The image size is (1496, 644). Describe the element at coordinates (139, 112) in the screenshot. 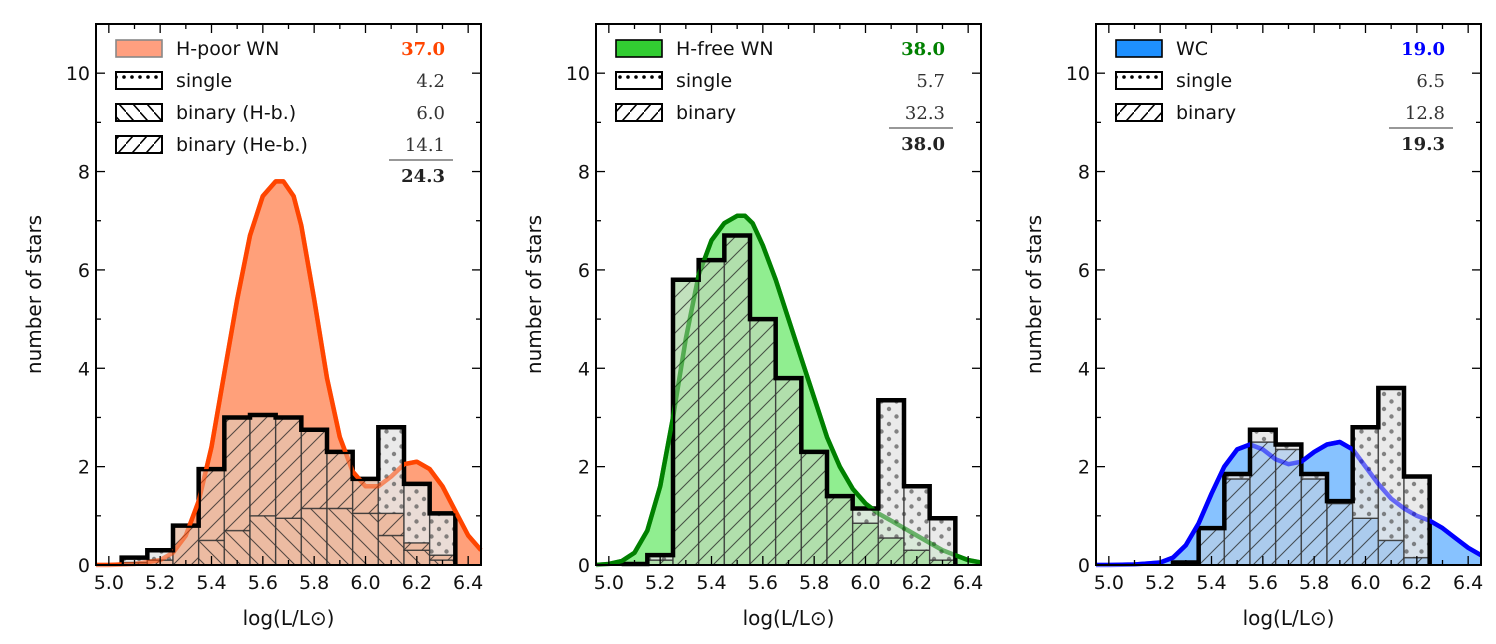

I see `legend-swatch-back` at that location.